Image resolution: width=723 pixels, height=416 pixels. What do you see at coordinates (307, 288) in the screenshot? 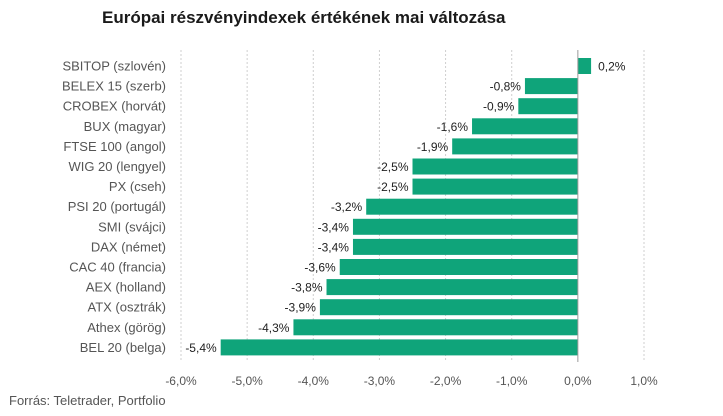
I see `data-label: -3,8%` at bounding box center [307, 288].